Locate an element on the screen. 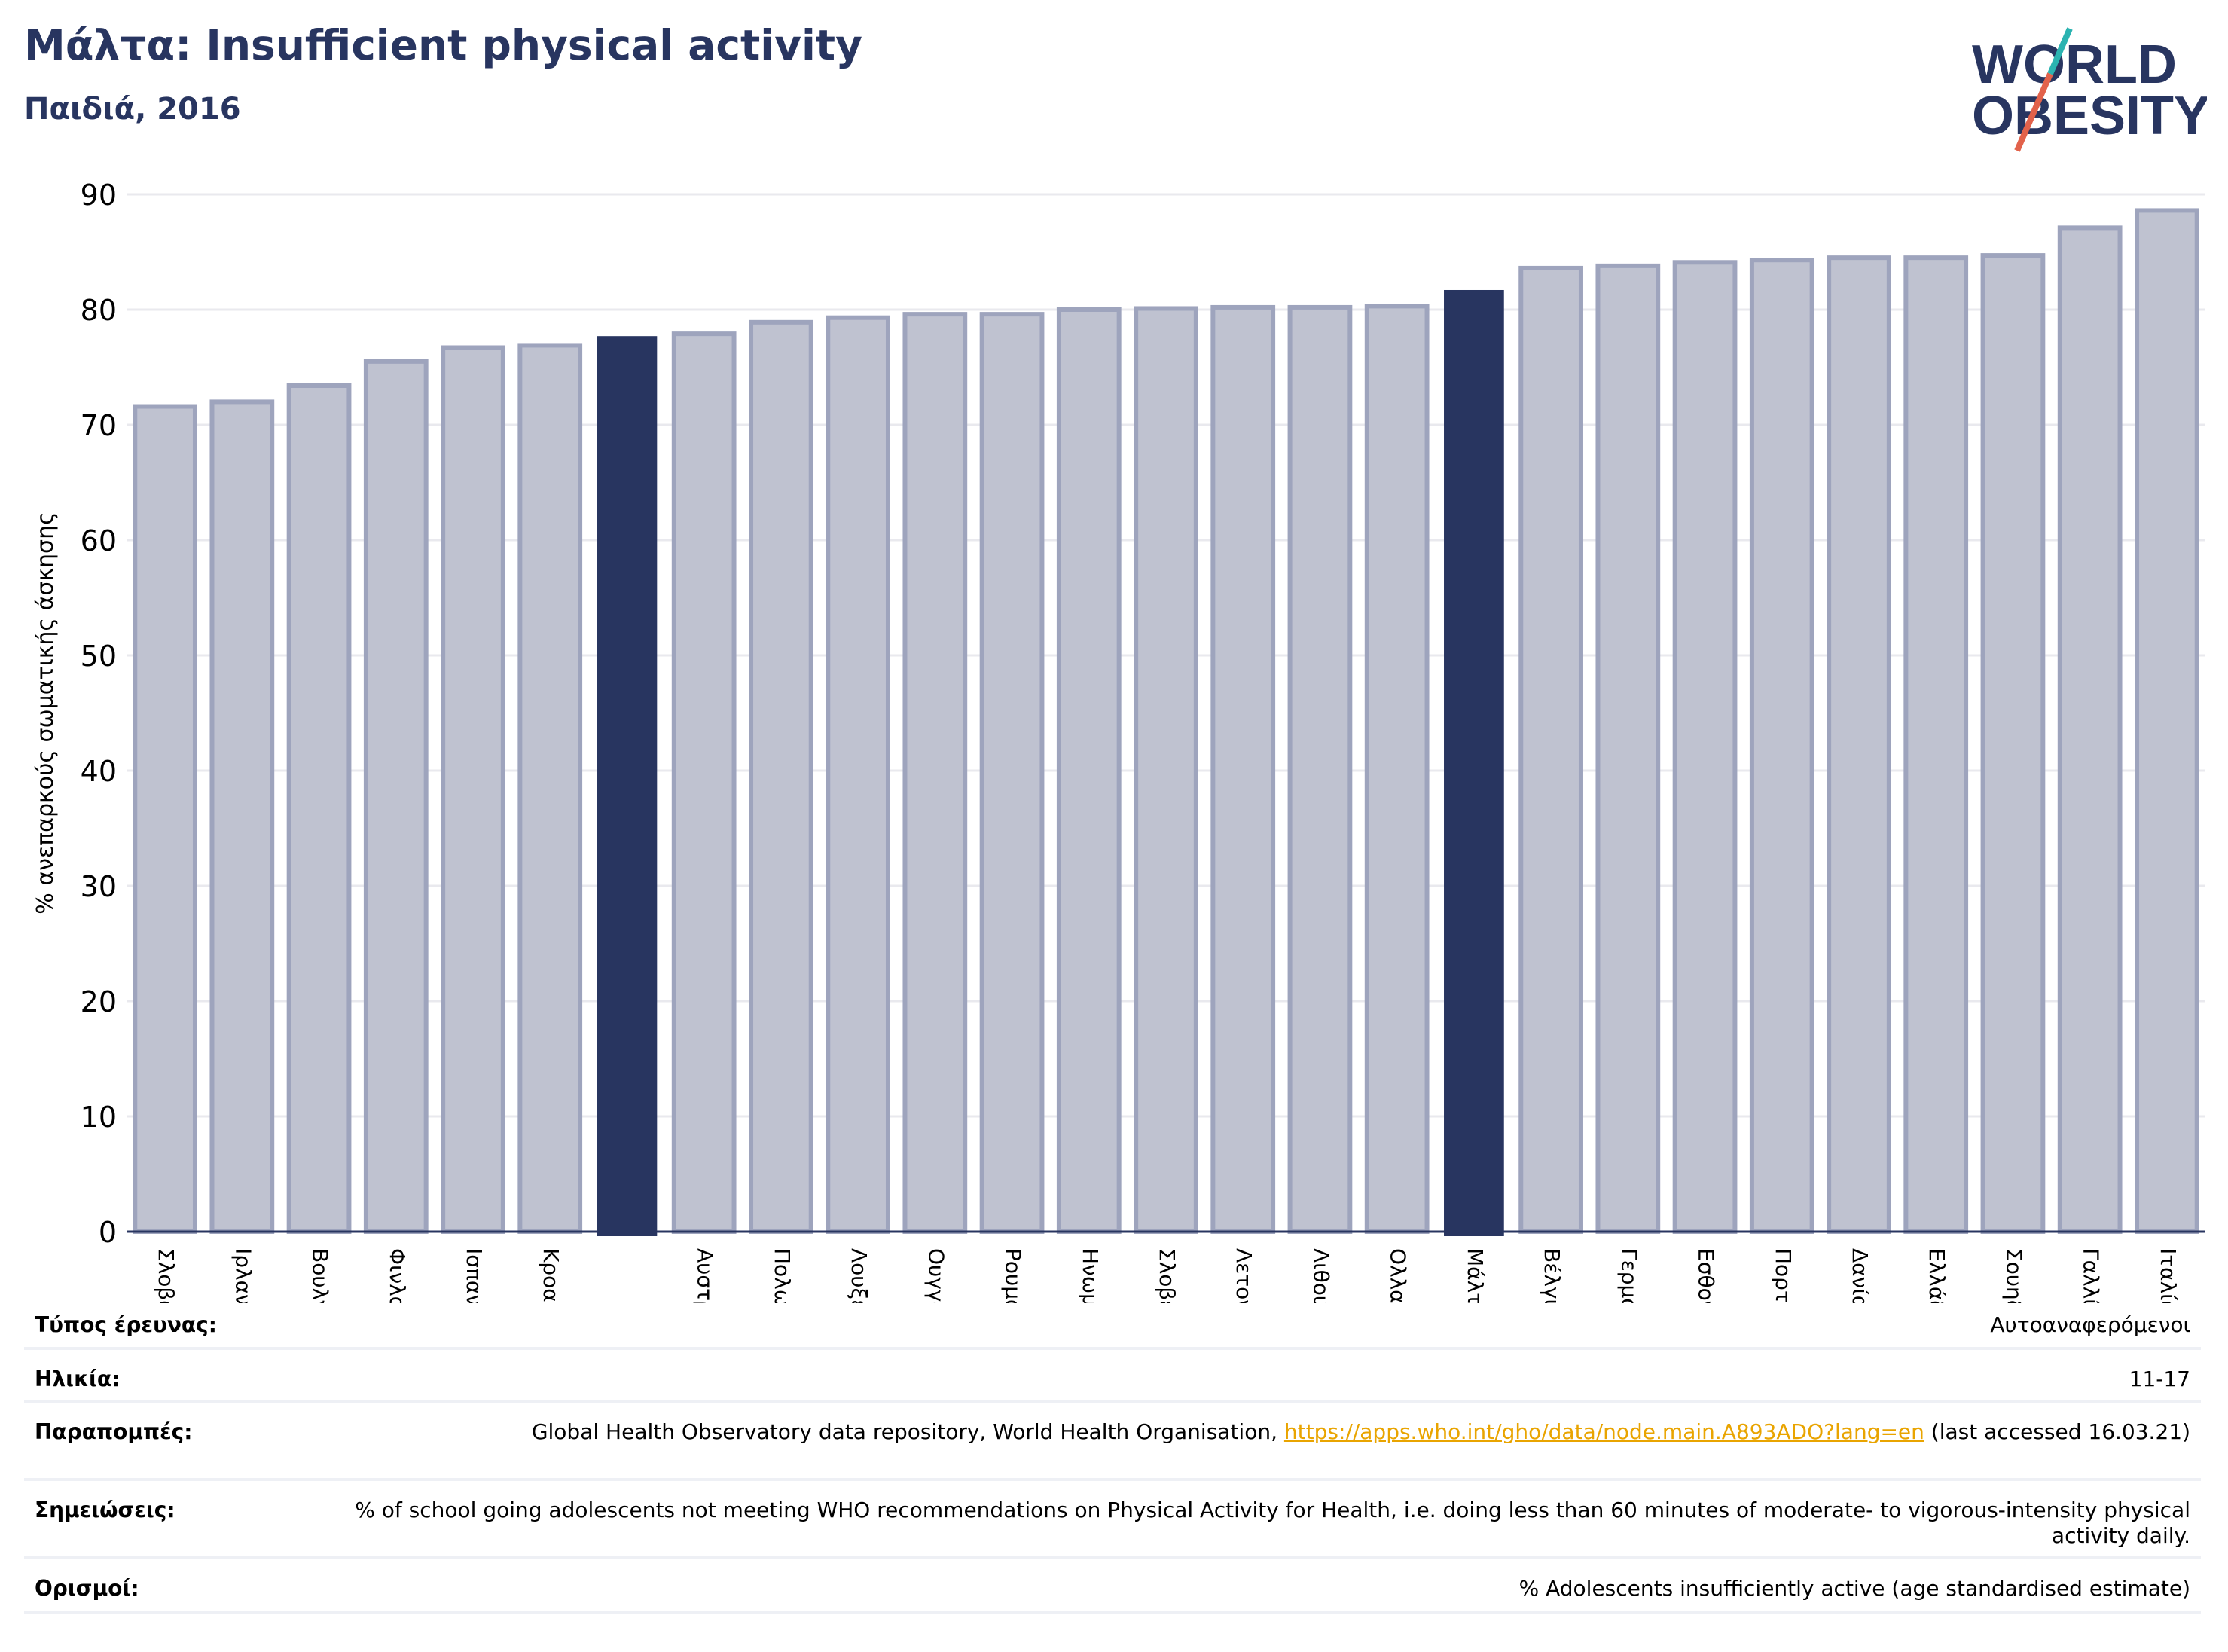 Image resolution: width=2228 pixels, height=1652 pixels. y-tick-label: 10 is located at coordinates (99, 1117).